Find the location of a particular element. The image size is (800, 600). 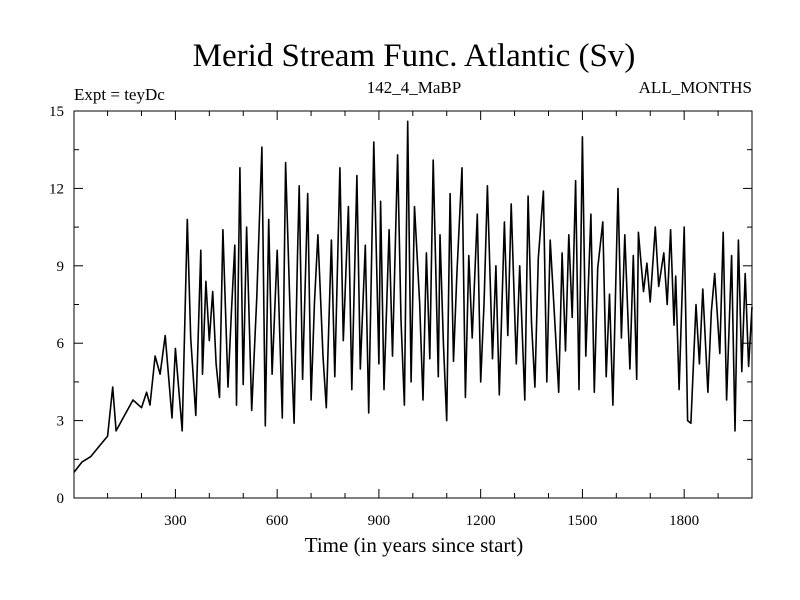

chart-title: Merid Stream Func. Atlantic (Sv) is located at coordinates (414, 56).